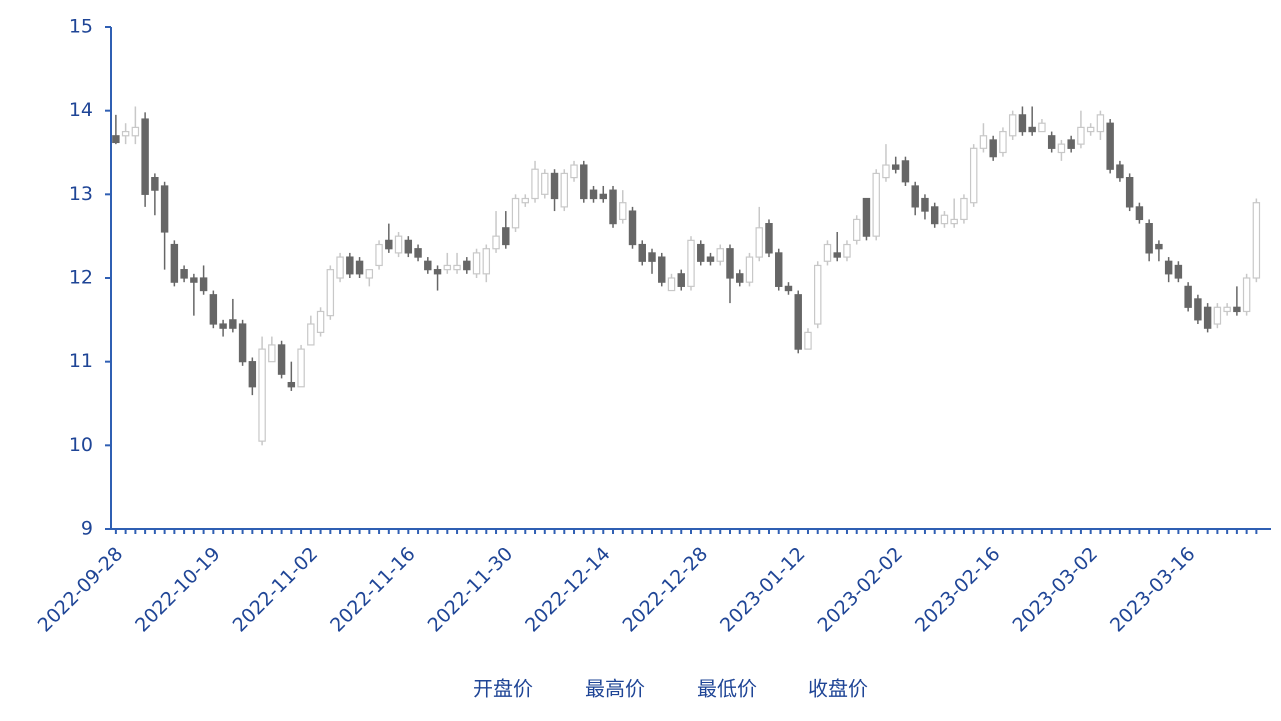 This screenshot has height=721, width=1281. What do you see at coordinates (81, 445) in the screenshot?
I see `y-tick-label: 10` at bounding box center [81, 445].